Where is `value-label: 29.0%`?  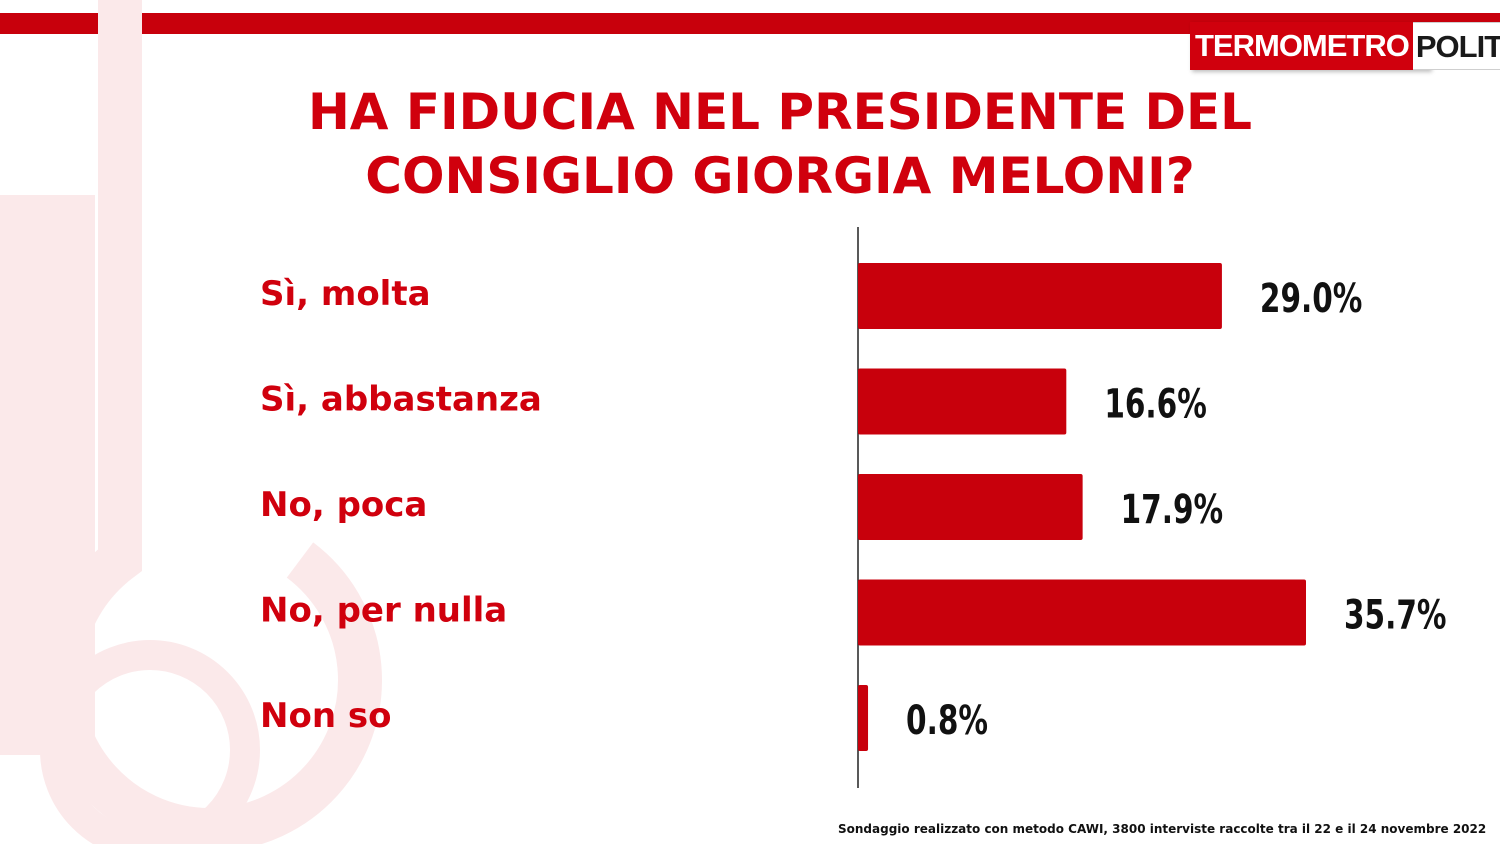 value-label: 29.0% is located at coordinates (1311, 299).